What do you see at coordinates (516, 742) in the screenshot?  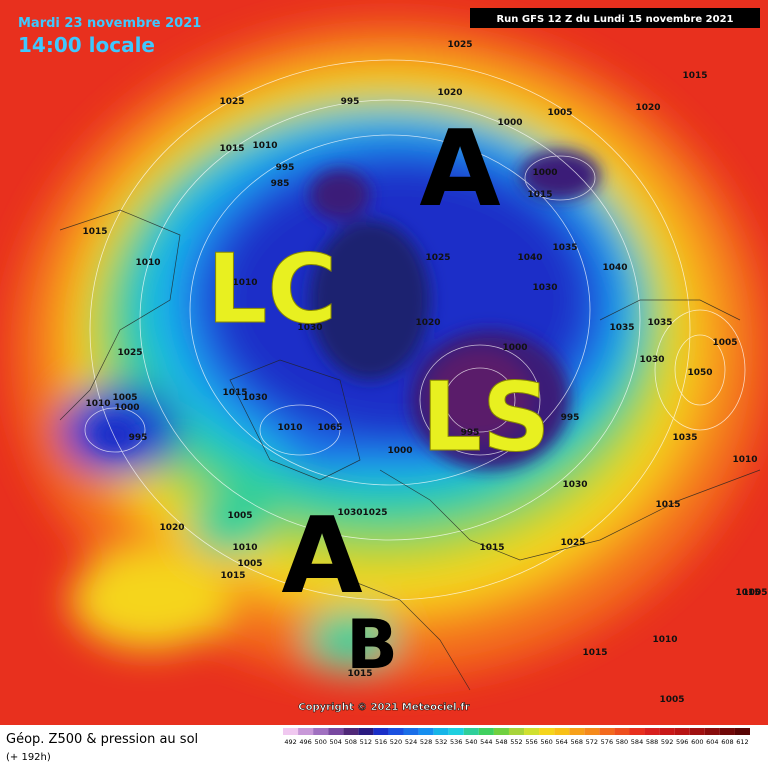 I see `scale-label: 552` at bounding box center [516, 742].